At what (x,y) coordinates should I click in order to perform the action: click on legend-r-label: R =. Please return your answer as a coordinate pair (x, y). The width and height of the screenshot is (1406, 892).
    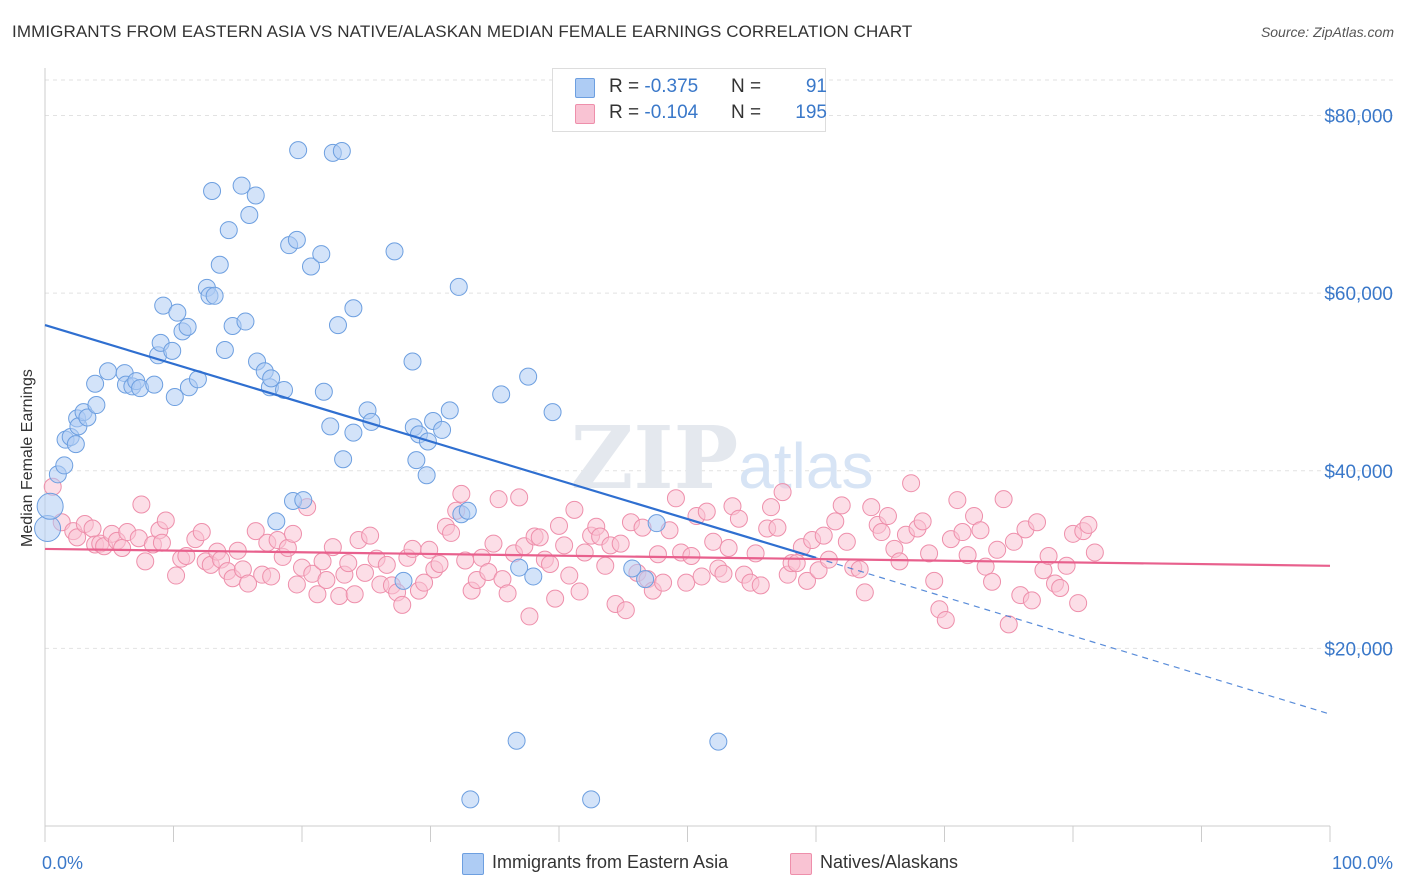
    Looking at the image, I should click on (627, 86).